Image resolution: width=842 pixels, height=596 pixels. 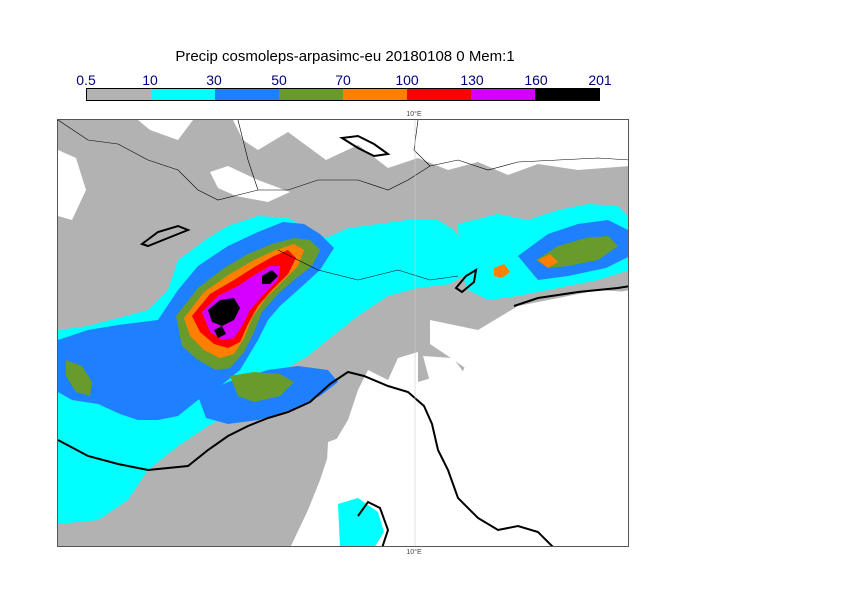 What do you see at coordinates (536, 80) in the screenshot?
I see `legend-label-7: 160` at bounding box center [536, 80].